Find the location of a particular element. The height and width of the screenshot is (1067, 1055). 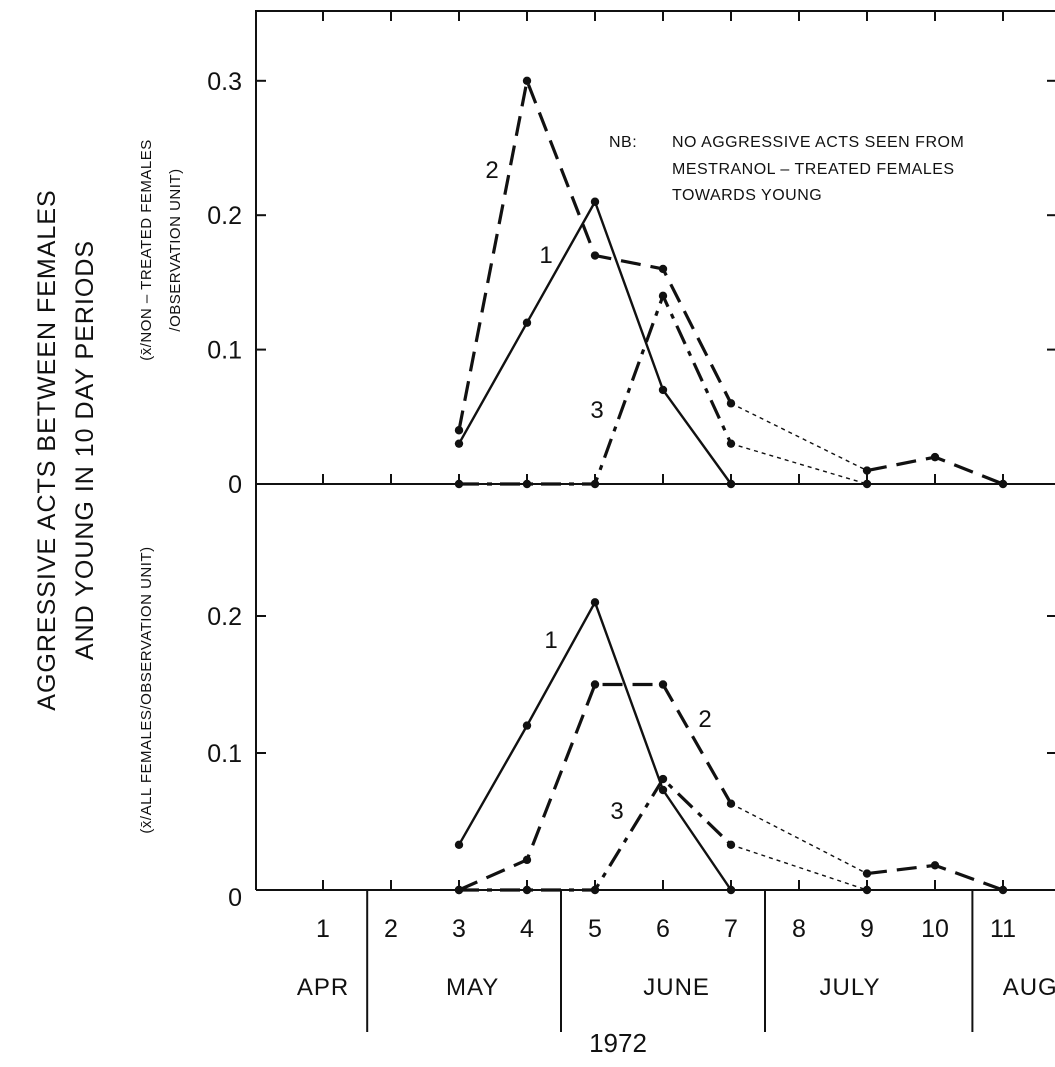

month-label: APR is located at coordinates (323, 987).